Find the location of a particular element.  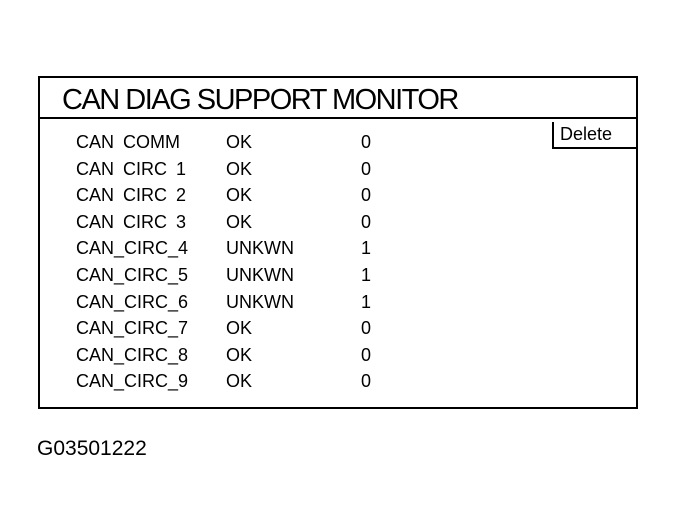

figure-code: G03501222 is located at coordinates (92, 448).